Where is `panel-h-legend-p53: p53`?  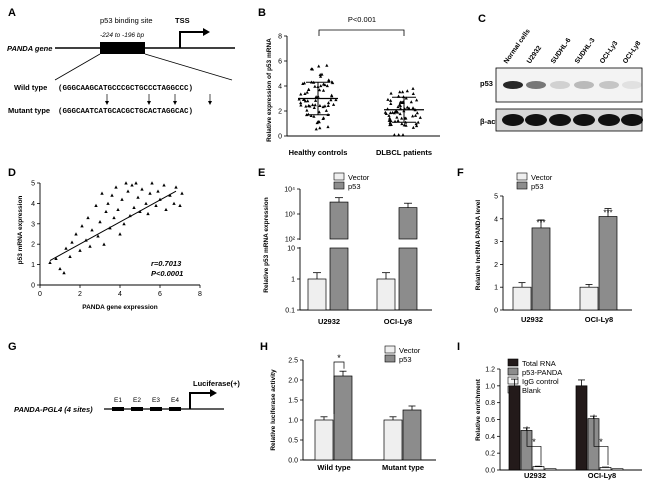 panel-h-legend-p53: p53 is located at coordinates (405, 359).